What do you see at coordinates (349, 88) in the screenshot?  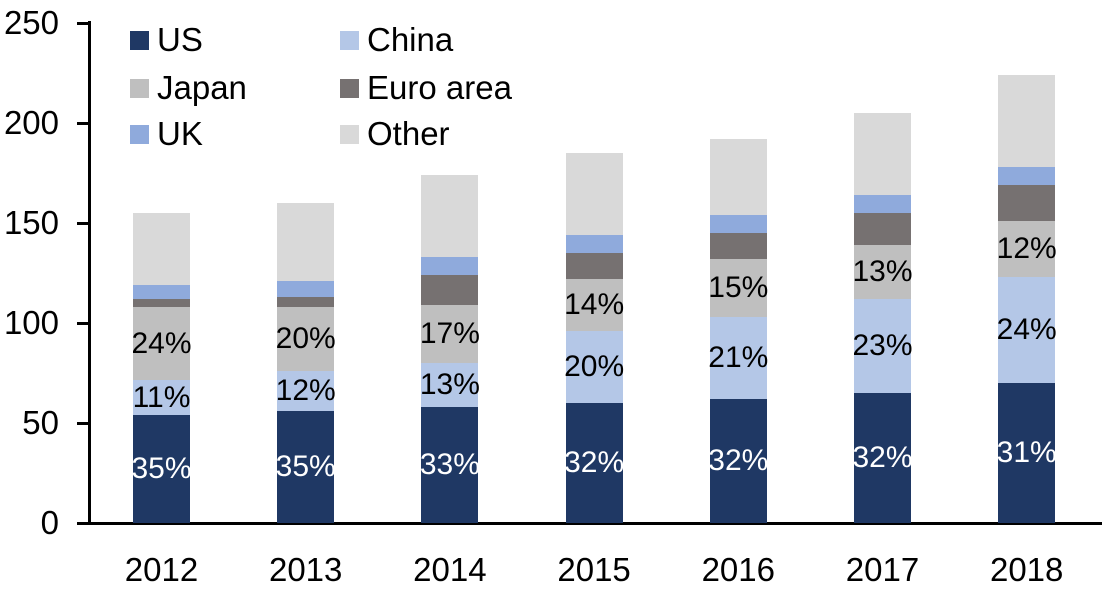 I see `legend-swatch-euro-area` at bounding box center [349, 88].